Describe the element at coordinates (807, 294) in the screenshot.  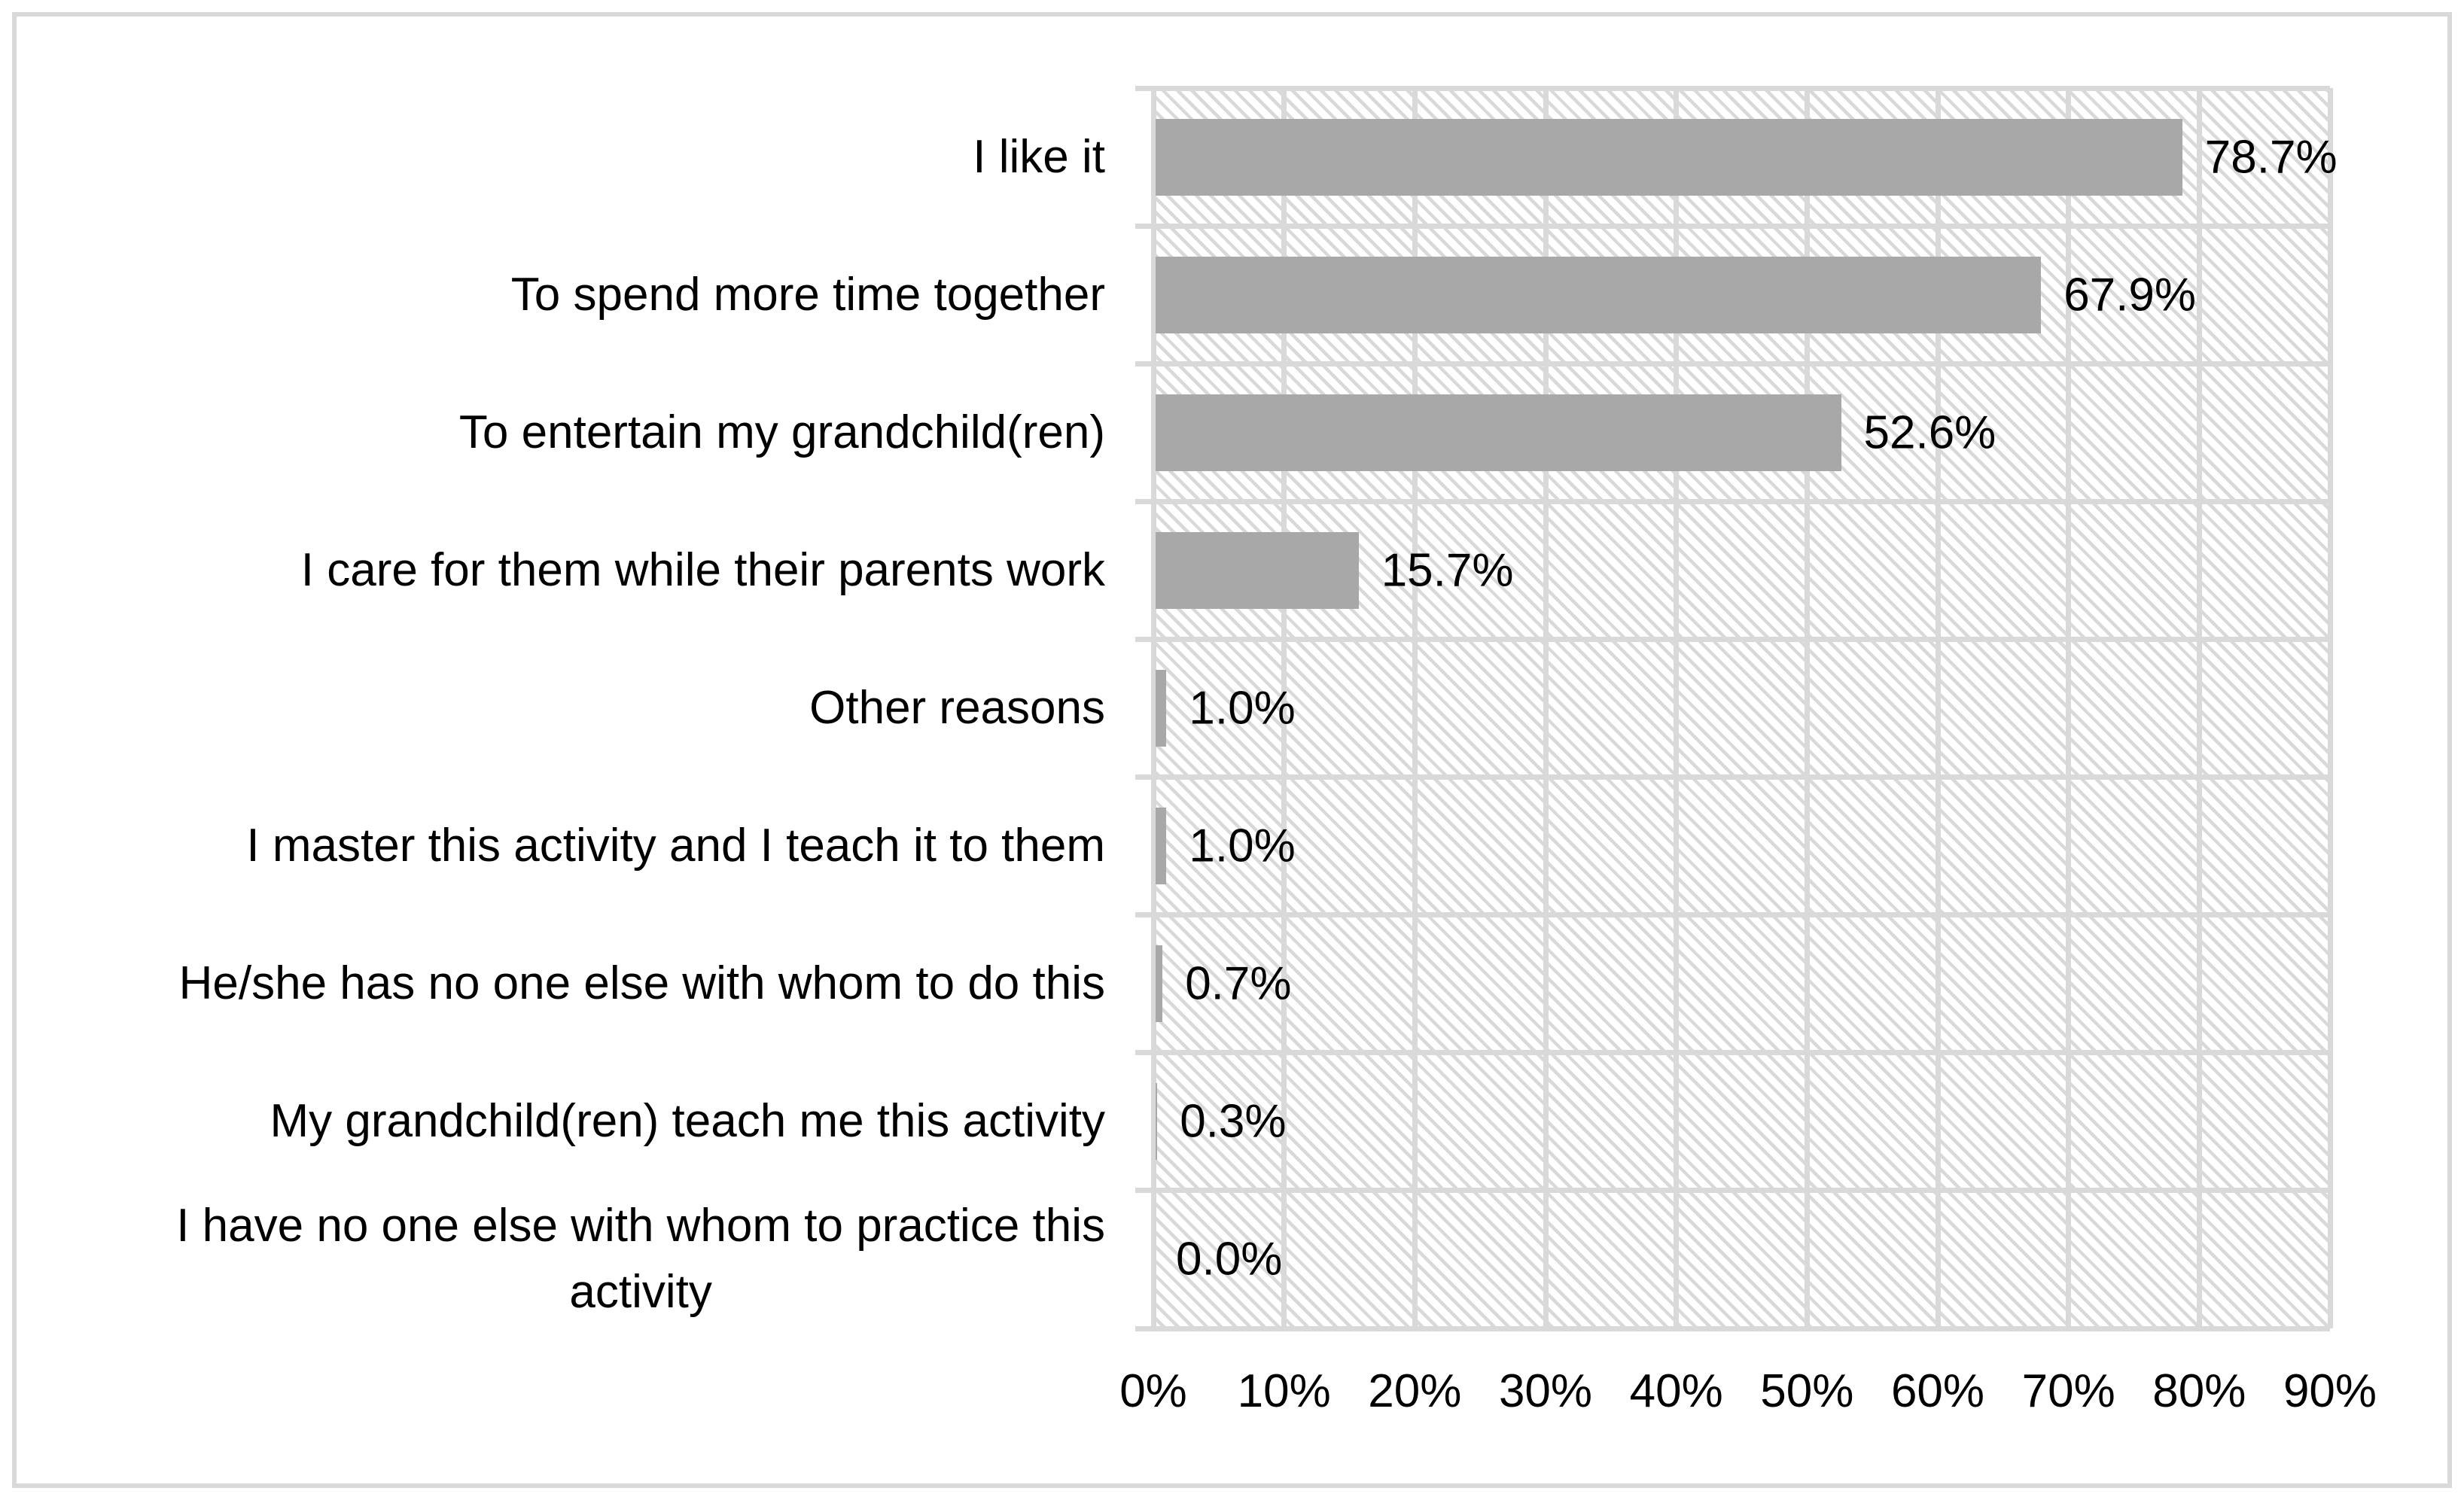
I see `category-label: To spend more time together` at that location.